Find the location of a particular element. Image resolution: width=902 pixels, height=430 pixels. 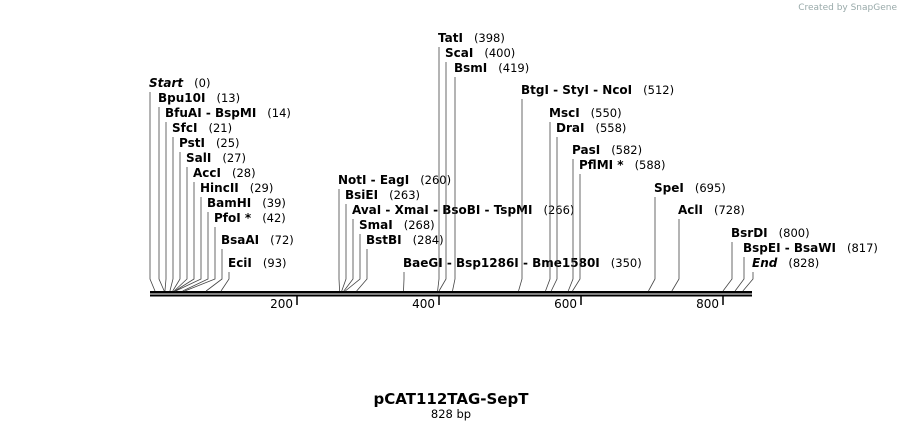

enzyme-name: SpeI is located at coordinates (669, 188).